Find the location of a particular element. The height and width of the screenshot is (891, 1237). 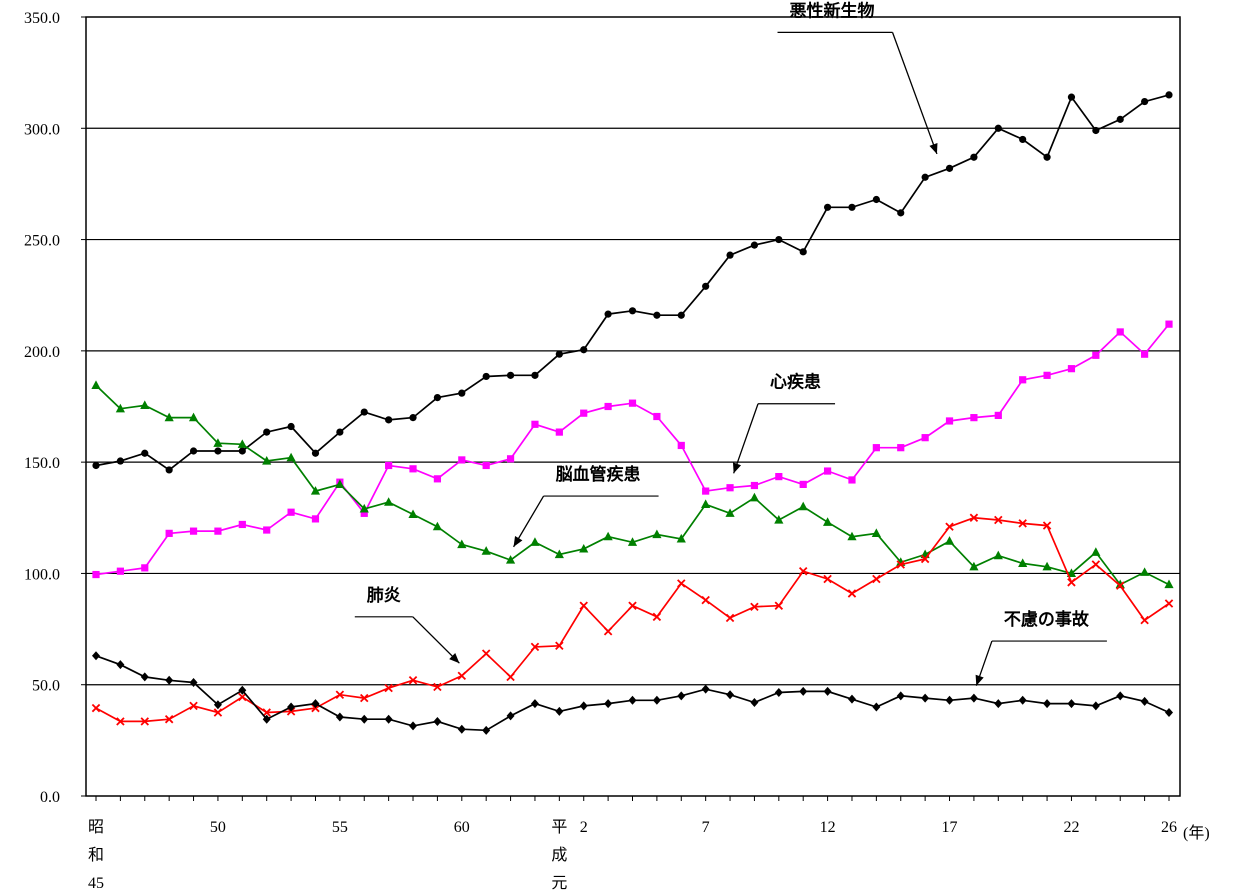

x-axis-tick-labels: 昭和 45 50 55 60 平成元 2 7 12 17 22 26 (年) is located at coordinates (649, 855).